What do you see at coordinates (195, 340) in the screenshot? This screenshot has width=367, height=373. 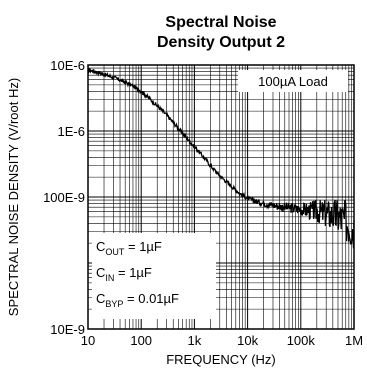 I see `x-tick-label: 1k` at bounding box center [195, 340].